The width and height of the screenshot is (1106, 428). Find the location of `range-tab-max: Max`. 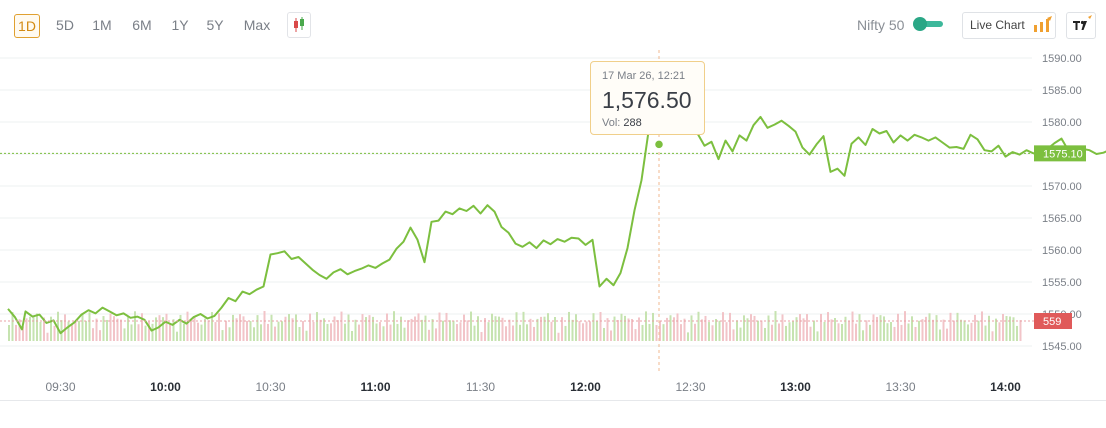

range-tab-max: Max is located at coordinates (257, 25).